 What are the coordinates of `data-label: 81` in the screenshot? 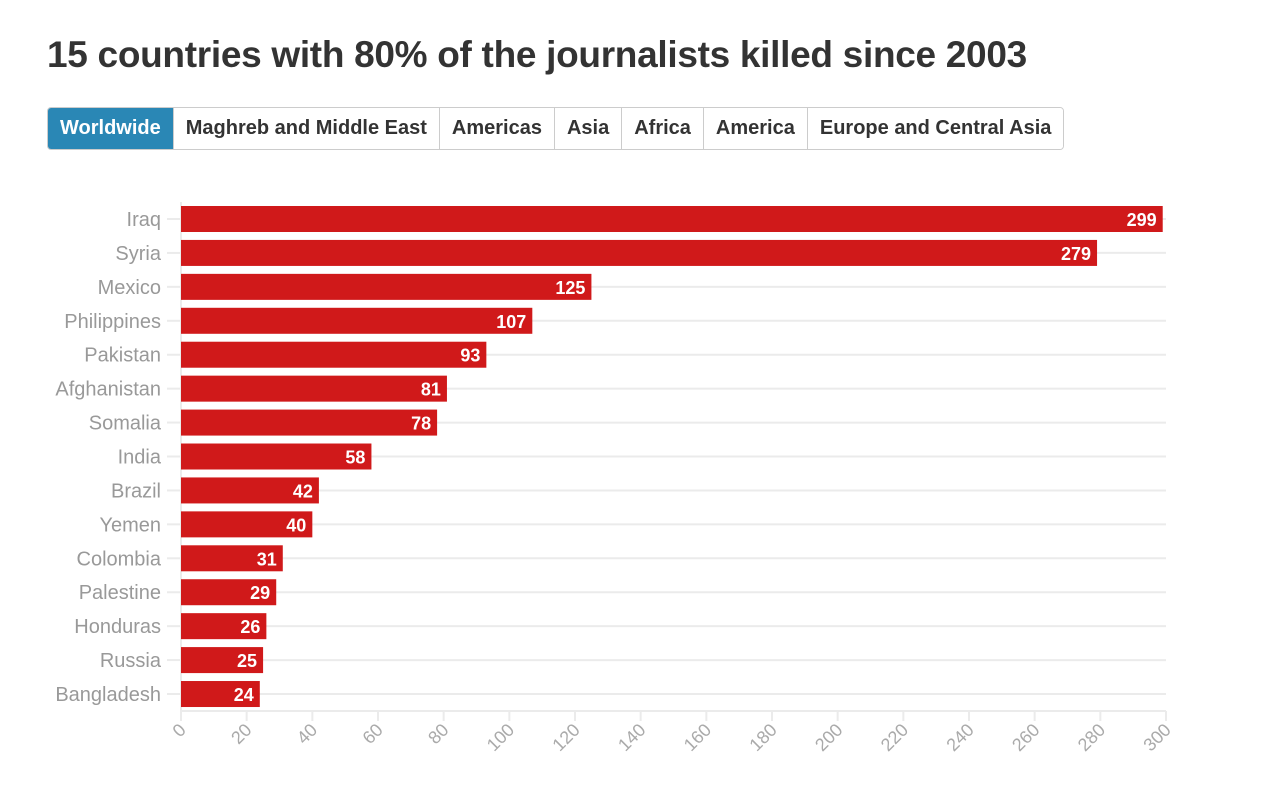 It's located at (431, 390).